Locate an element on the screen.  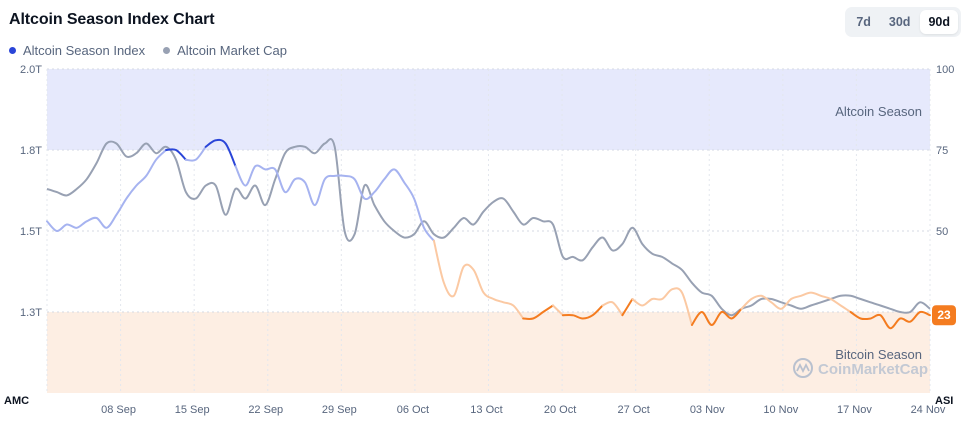
range-30d-button: 30d is located at coordinates (899, 22).